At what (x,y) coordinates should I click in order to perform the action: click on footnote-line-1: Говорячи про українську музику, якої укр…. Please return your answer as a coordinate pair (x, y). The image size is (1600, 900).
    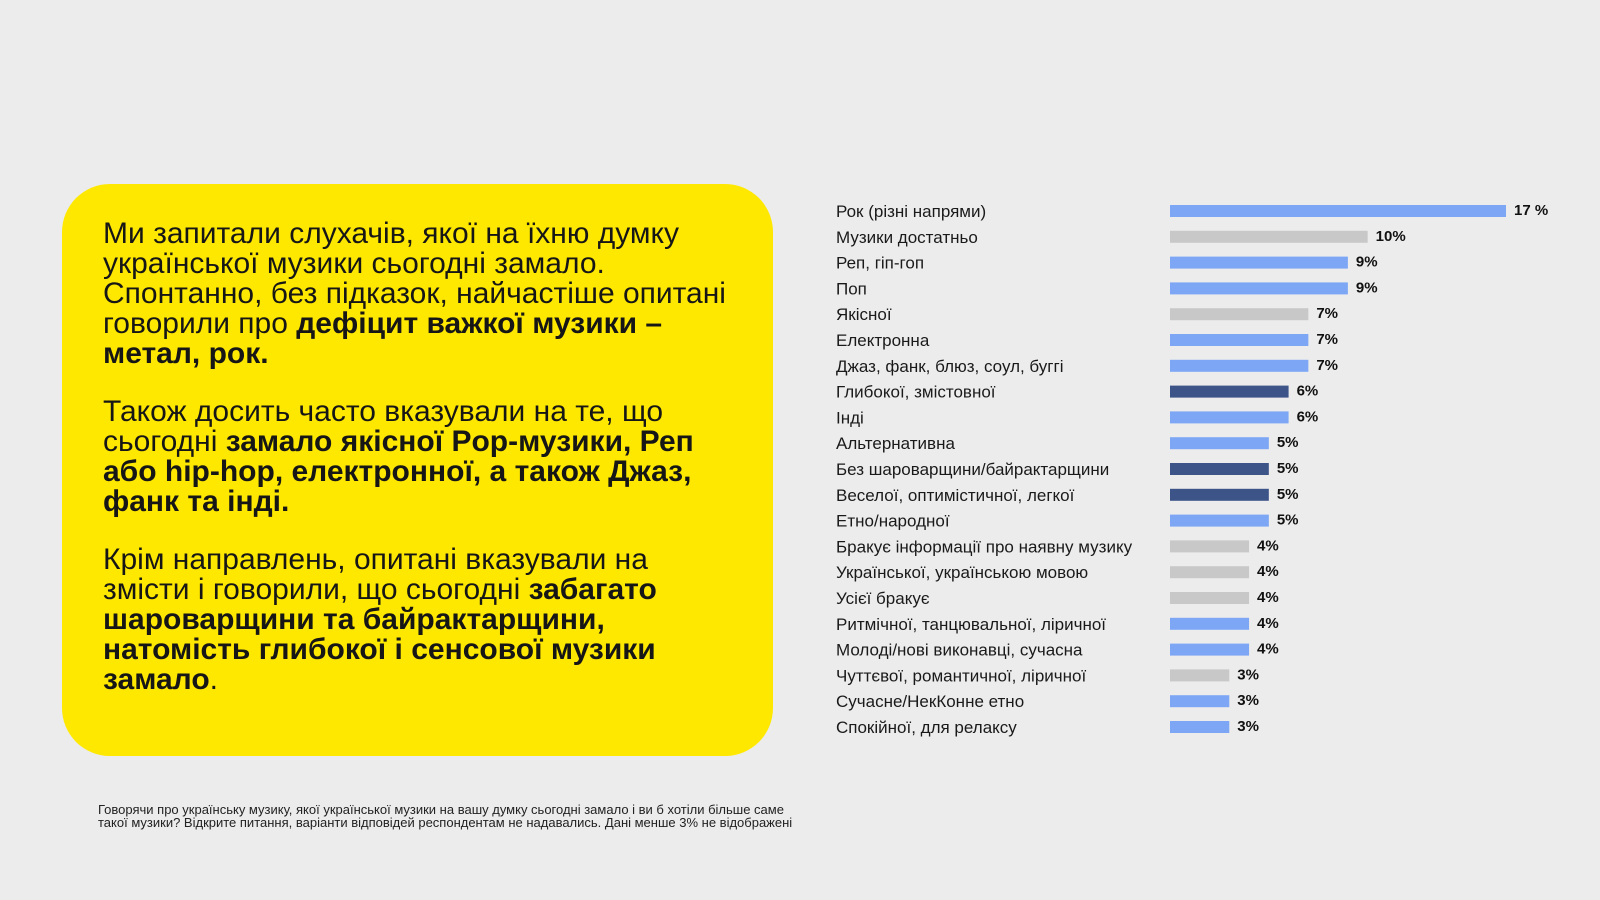
    Looking at the image, I should click on (441, 809).